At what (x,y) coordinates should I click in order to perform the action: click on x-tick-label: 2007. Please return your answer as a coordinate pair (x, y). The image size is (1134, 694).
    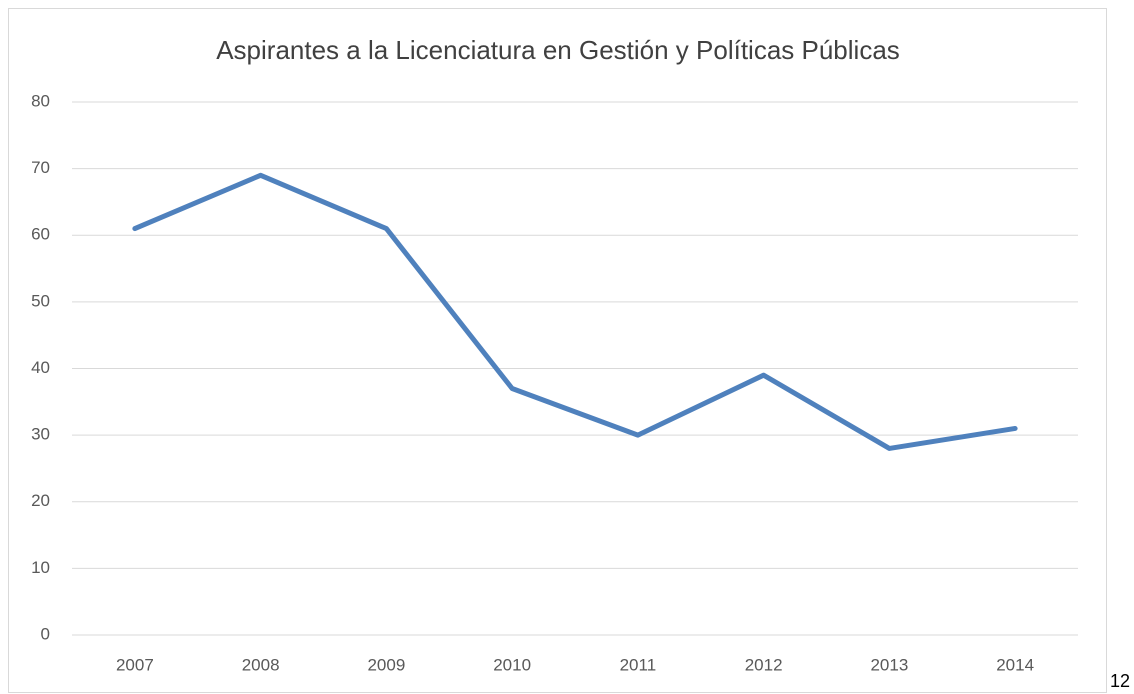
    Looking at the image, I should click on (135, 664).